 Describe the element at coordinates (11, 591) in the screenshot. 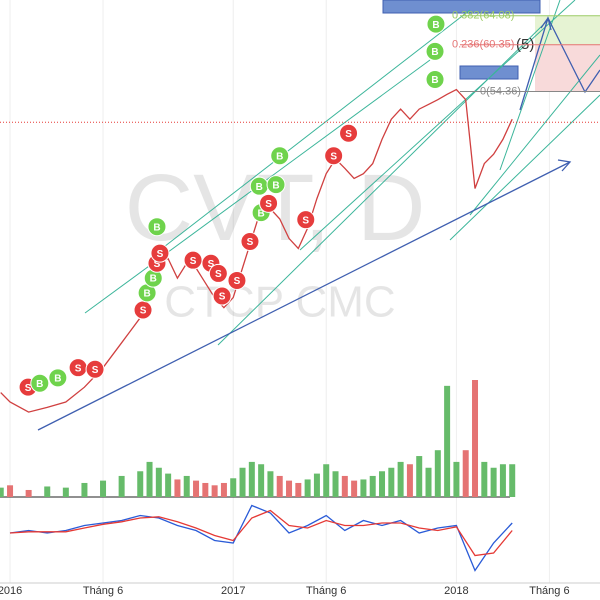

I see `x-tick-label: 2016` at that location.